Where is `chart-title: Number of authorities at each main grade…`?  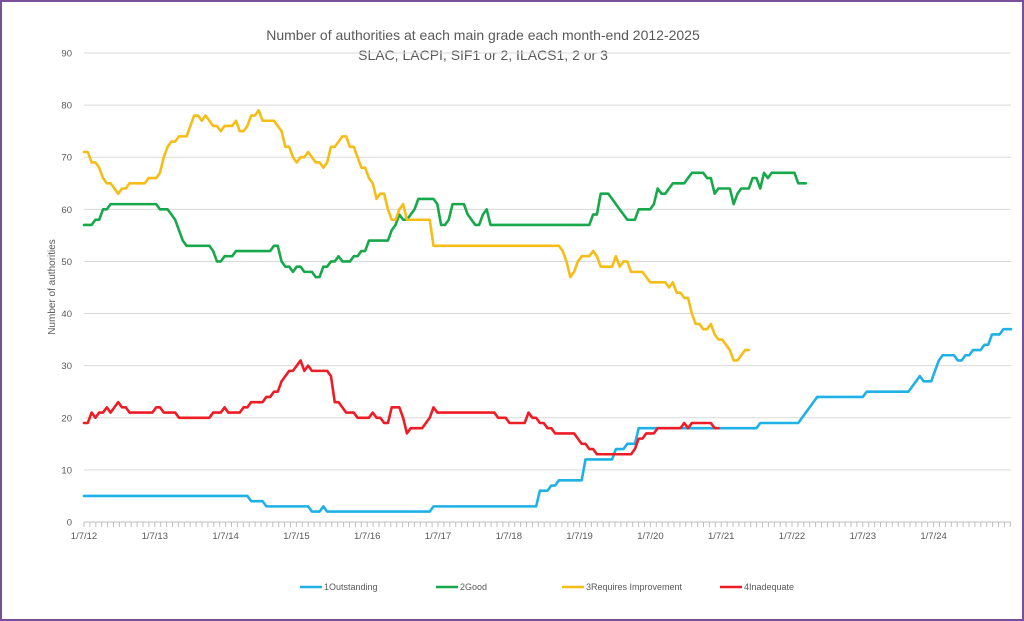 chart-title: Number of authorities at each main grade… is located at coordinates (483, 35).